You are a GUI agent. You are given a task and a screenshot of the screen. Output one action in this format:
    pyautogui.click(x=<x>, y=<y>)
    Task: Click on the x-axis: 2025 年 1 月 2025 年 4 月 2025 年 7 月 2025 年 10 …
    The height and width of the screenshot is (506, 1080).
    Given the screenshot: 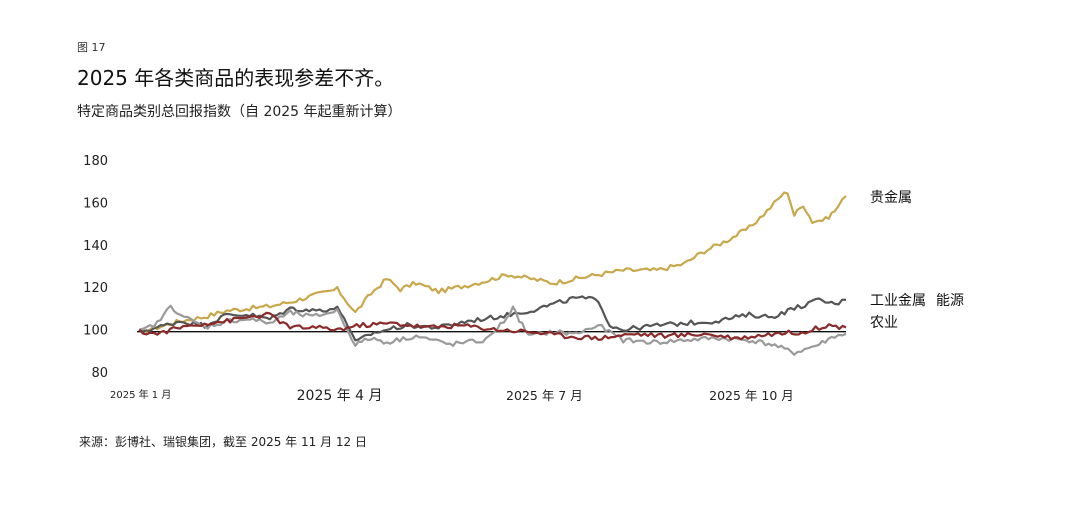 What is the action you would take?
    pyautogui.click(x=452, y=396)
    